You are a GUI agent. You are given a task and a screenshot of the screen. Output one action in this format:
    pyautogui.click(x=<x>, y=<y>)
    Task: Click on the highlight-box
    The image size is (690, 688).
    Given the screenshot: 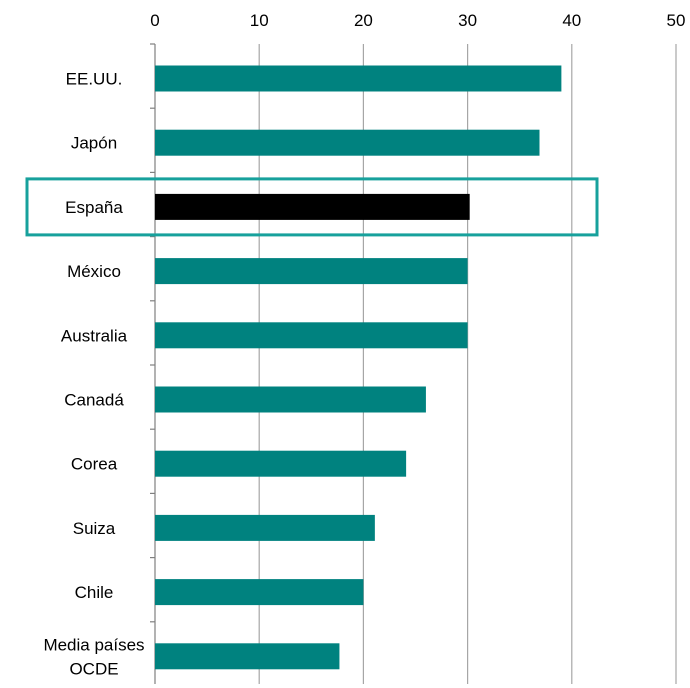 What is the action you would take?
    pyautogui.click(x=312, y=207)
    